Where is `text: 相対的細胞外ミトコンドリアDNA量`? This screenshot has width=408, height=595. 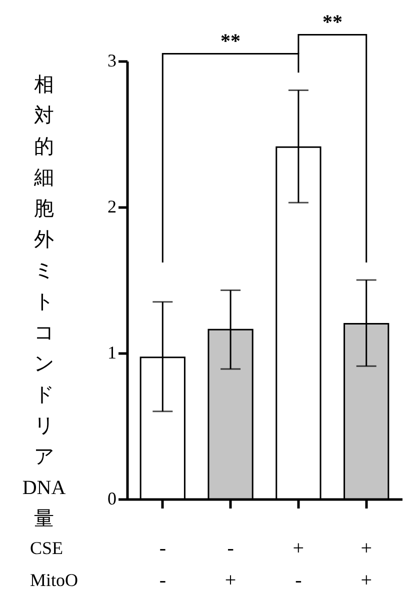
text: 相対的細胞外ミトコンドリアDNA量 is located at coordinates (44, 302).